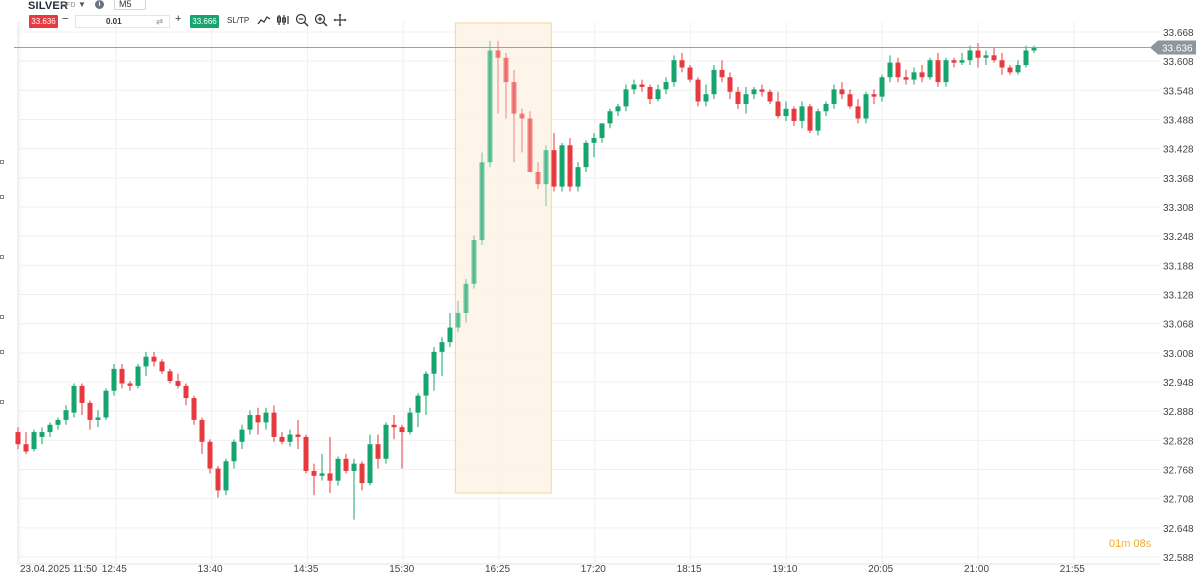 The height and width of the screenshot is (576, 1200). What do you see at coordinates (82, 4) in the screenshot?
I see `symbol-dropdown-icon: ▼` at bounding box center [82, 4].